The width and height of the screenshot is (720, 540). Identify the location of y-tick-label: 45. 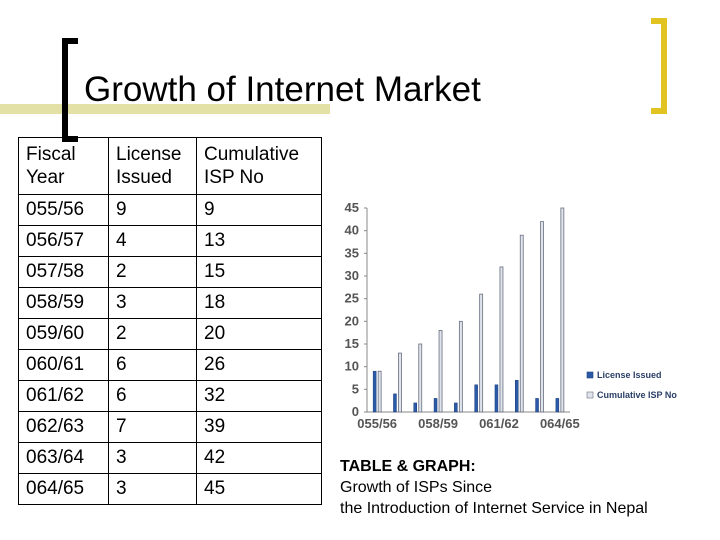
(352, 207).